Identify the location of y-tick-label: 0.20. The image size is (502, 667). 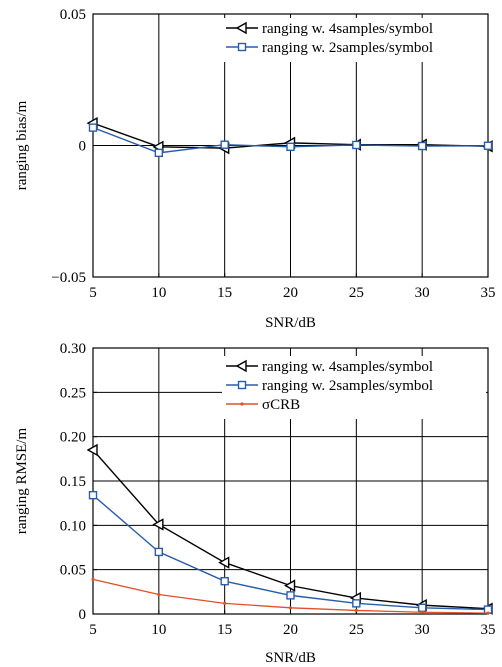
(73, 438).